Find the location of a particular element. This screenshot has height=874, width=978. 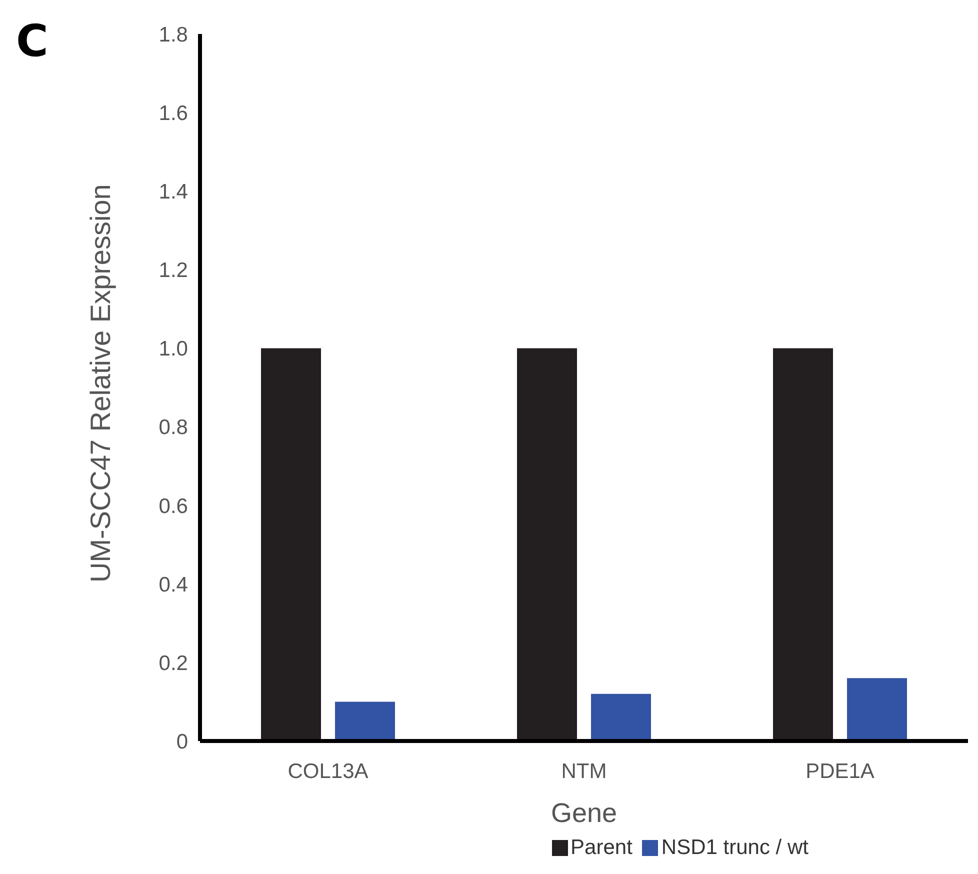

x-tick-label: NTM is located at coordinates (584, 771).